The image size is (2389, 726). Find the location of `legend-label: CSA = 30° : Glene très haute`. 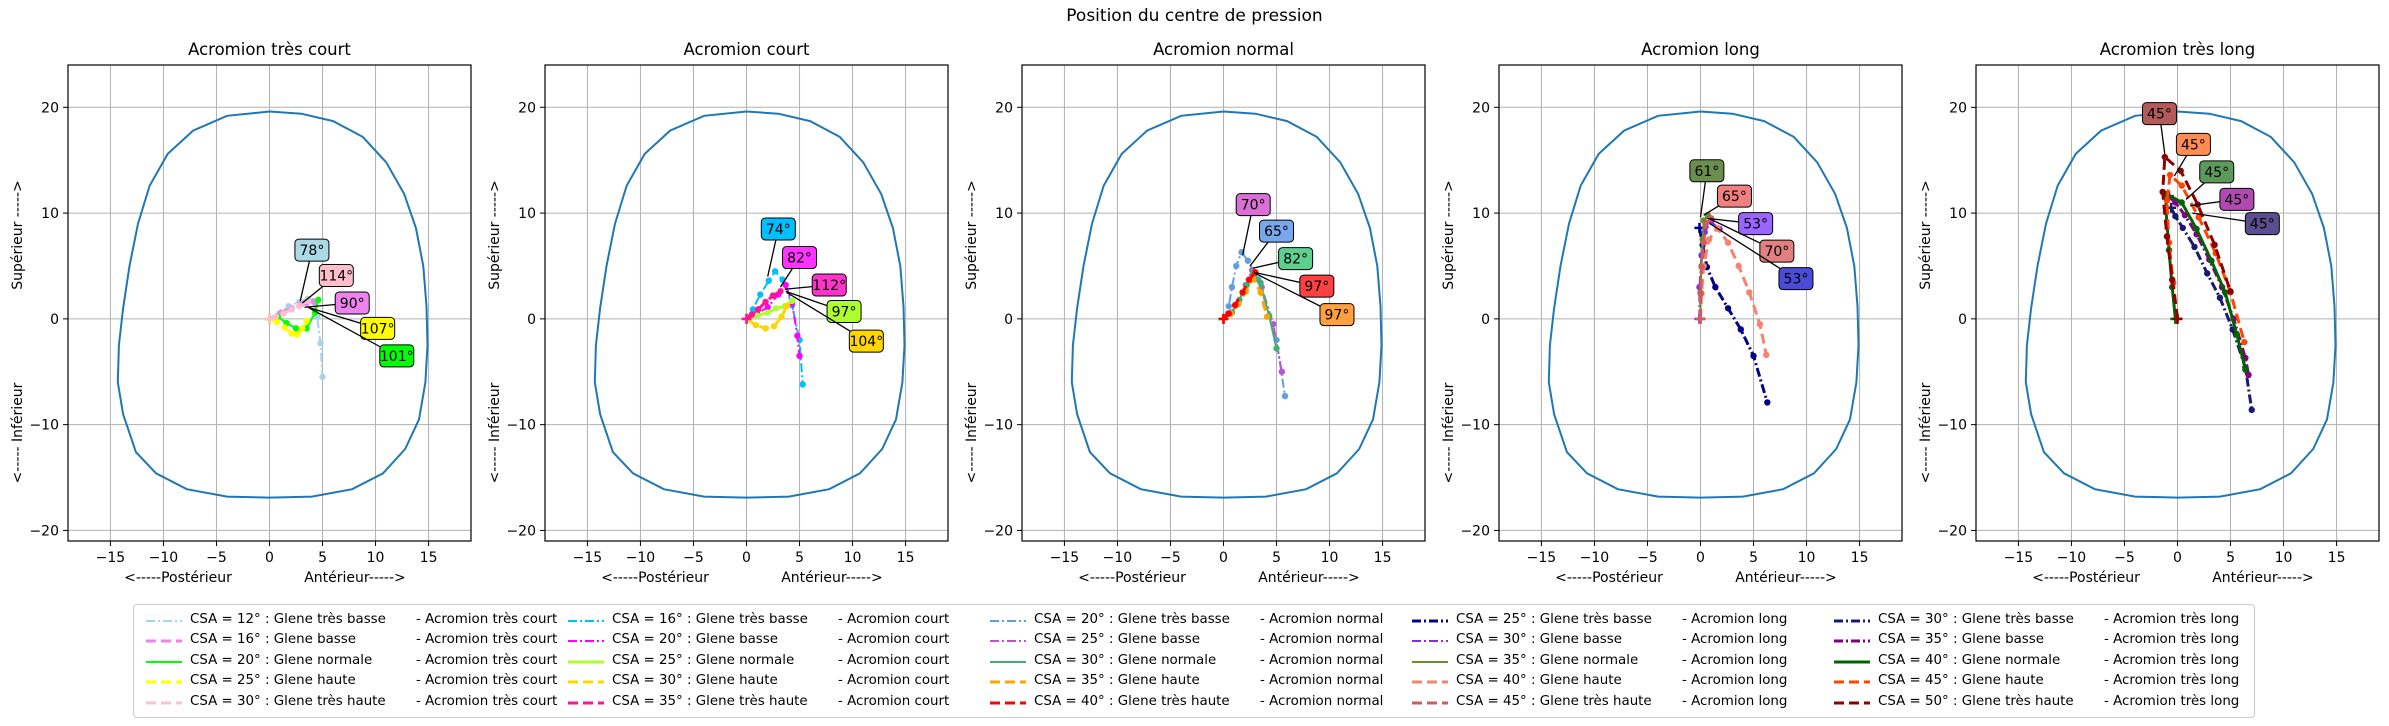

legend-label: CSA = 30° : Glene très haute is located at coordinates (288, 701).